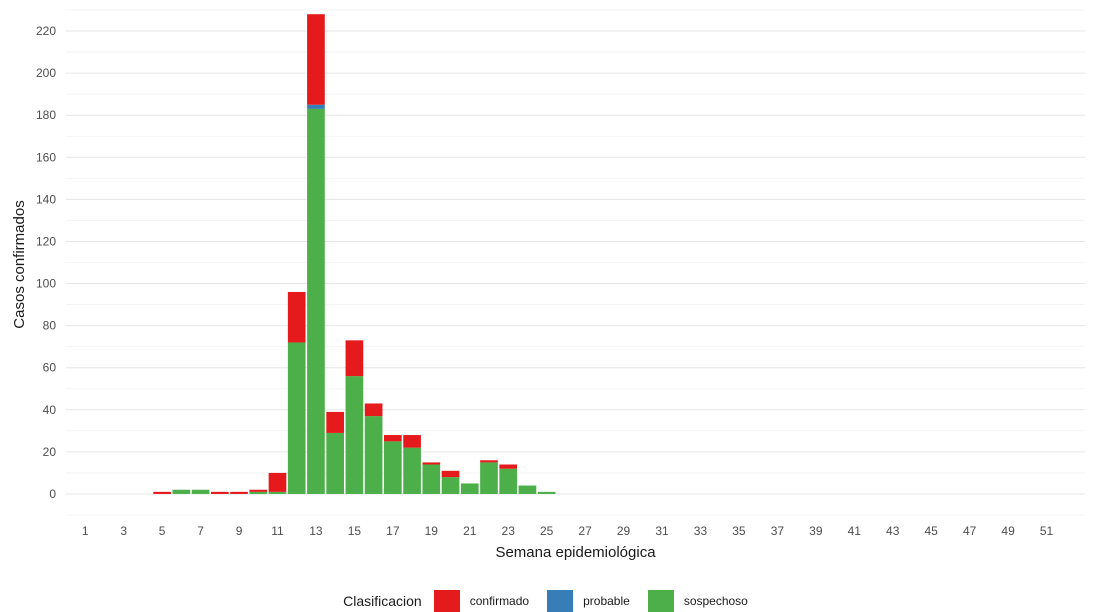 Image resolution: width=1101 pixels, height=612 pixels. What do you see at coordinates (470, 531) in the screenshot?
I see `x-tick-label: 21` at bounding box center [470, 531].